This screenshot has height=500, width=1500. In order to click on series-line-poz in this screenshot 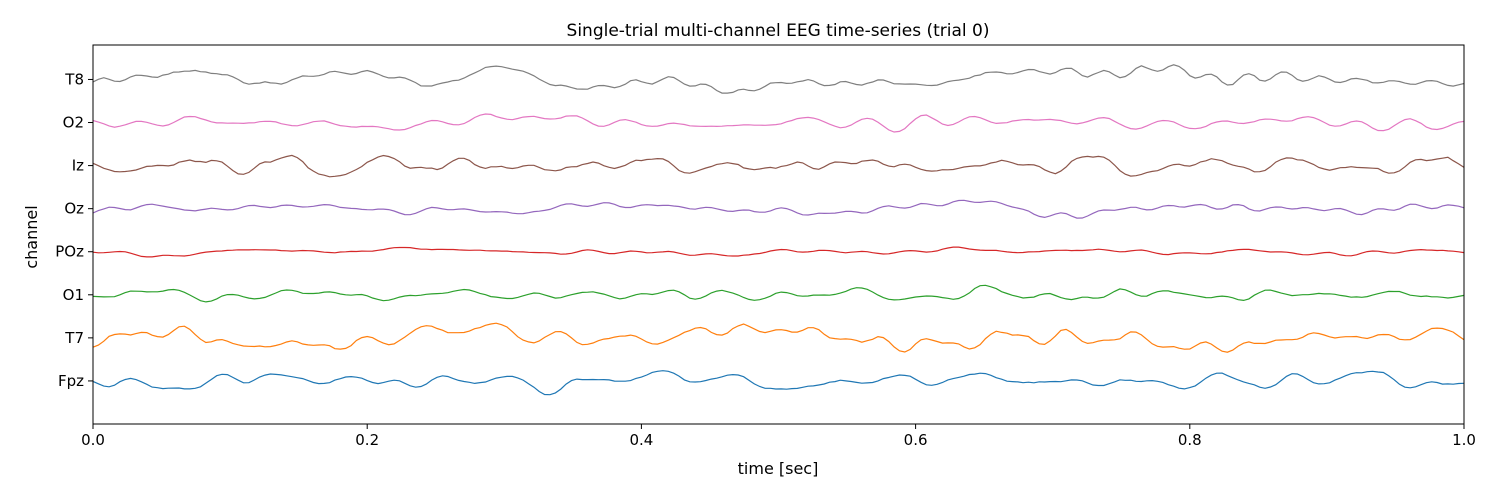, I will do `click(778, 252)`.